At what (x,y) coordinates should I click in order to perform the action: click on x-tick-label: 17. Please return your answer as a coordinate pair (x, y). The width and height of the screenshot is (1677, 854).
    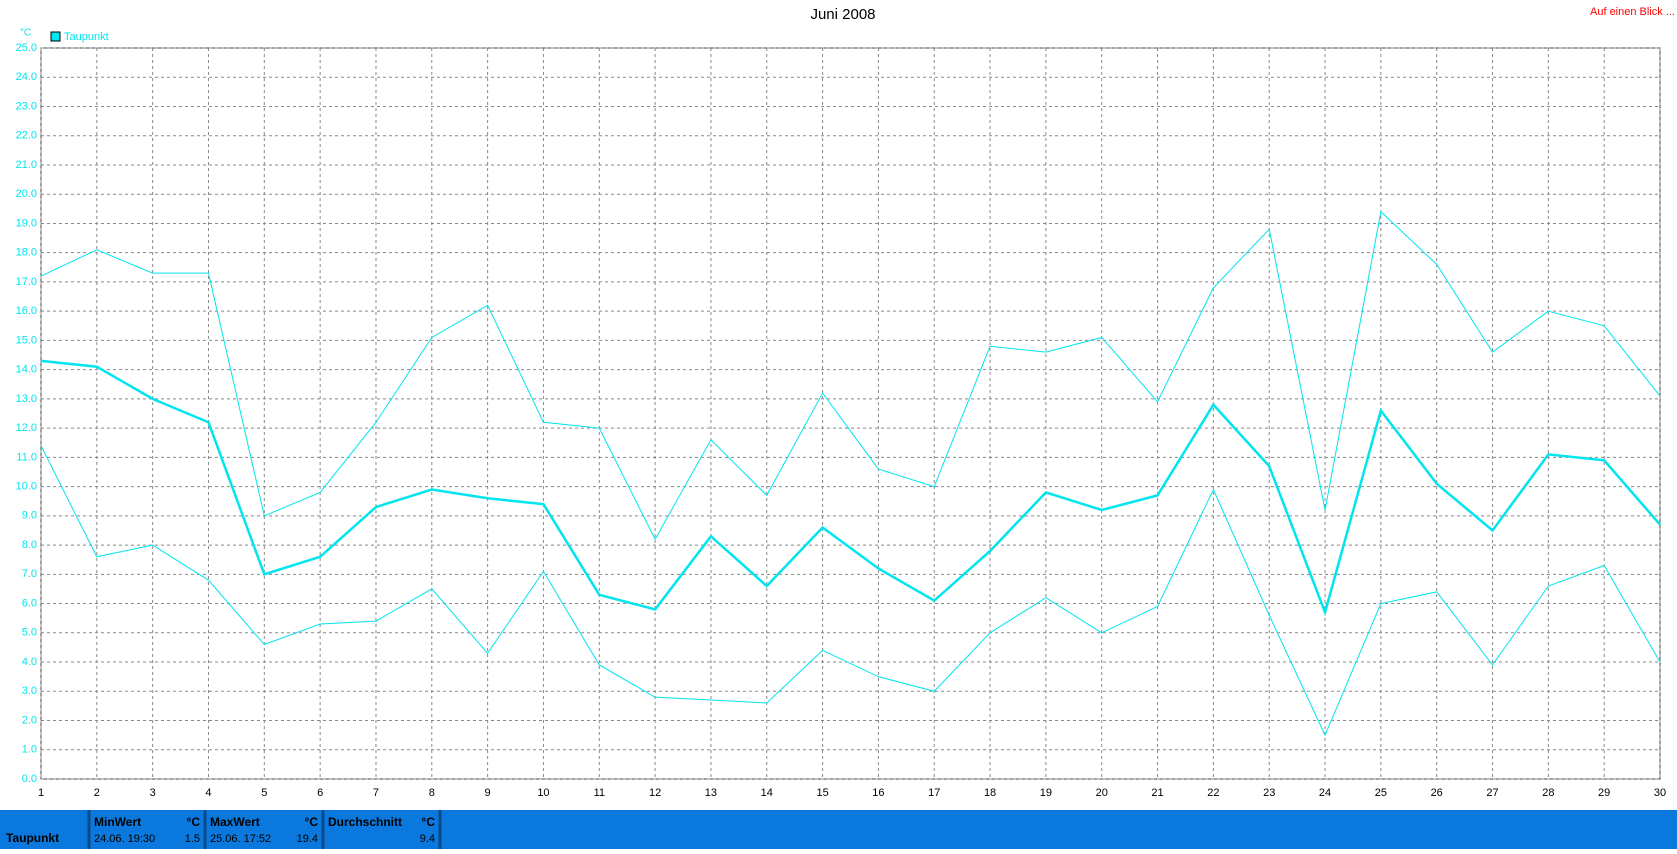
    Looking at the image, I should click on (934, 793).